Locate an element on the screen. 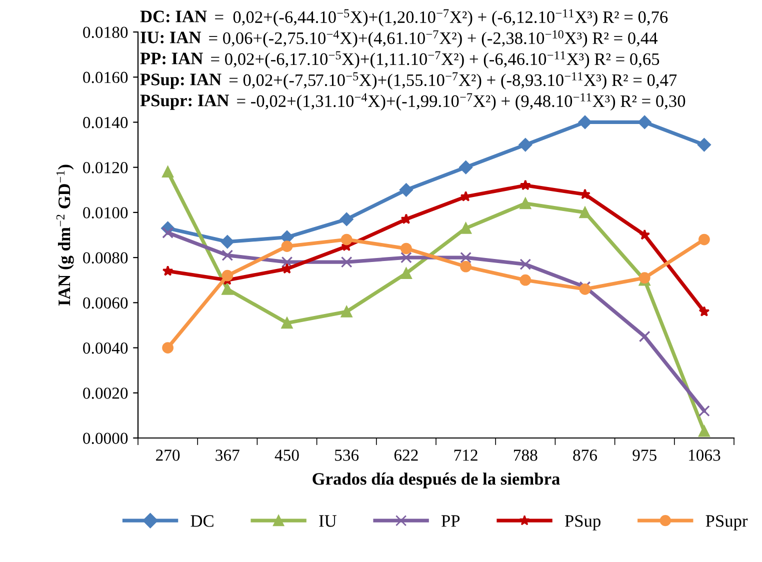 The image size is (762, 562). text: DC: IAN = 0,02+(-6,44.10$^{−5}$X)+(1,20.10$^{−7}$X²) + (-6,12.10$^{−11}$X³) R² = 0,76 is located at coordinates (404, 18).